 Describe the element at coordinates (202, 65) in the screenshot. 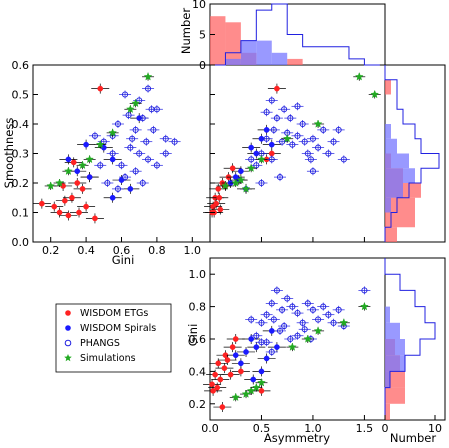

I see `y-tick-label: 0` at that location.